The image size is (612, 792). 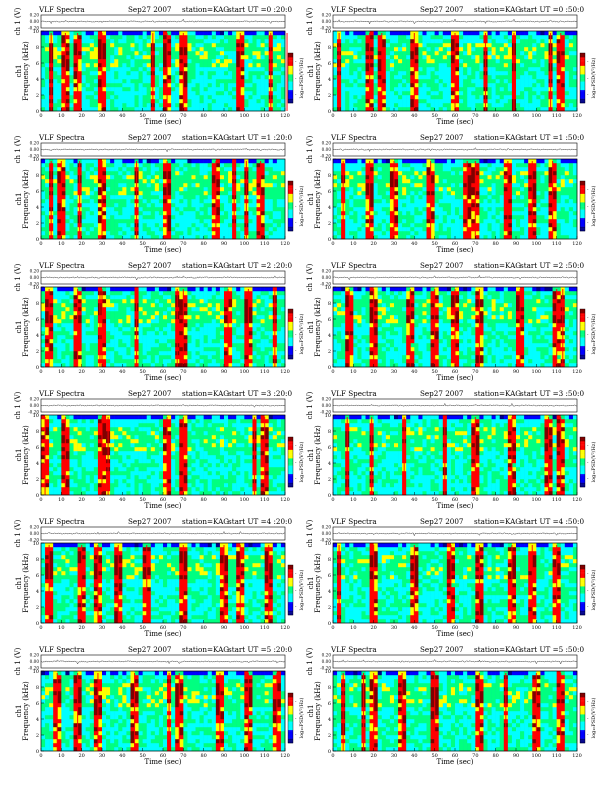 What do you see at coordinates (475, 116) in the screenshot?
I see `time-tick-label: 70` at bounding box center [475, 116].